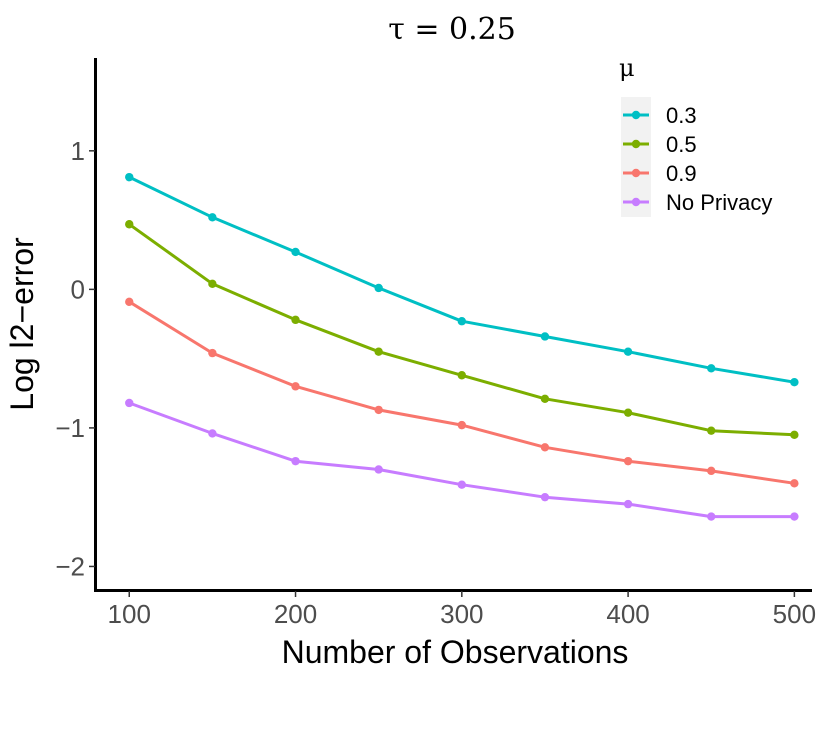 The height and width of the screenshot is (732, 830). I want to click on legend: μ 0.3 0.5 0.9 No Privacy, so click(695, 135).